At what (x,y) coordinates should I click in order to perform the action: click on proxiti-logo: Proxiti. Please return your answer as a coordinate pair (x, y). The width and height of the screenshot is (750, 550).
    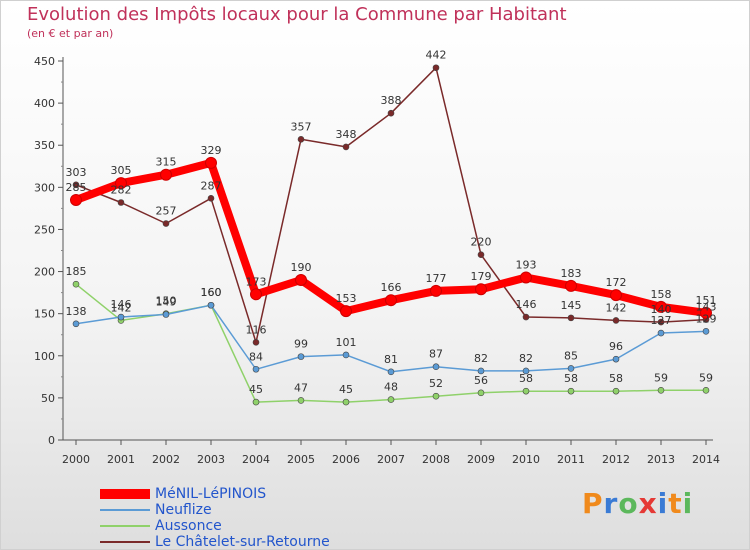
    Looking at the image, I should click on (637, 503).